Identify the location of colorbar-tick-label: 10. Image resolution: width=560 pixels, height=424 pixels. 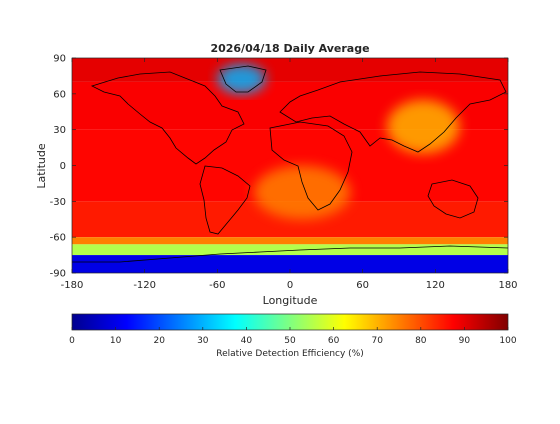
(116, 341).